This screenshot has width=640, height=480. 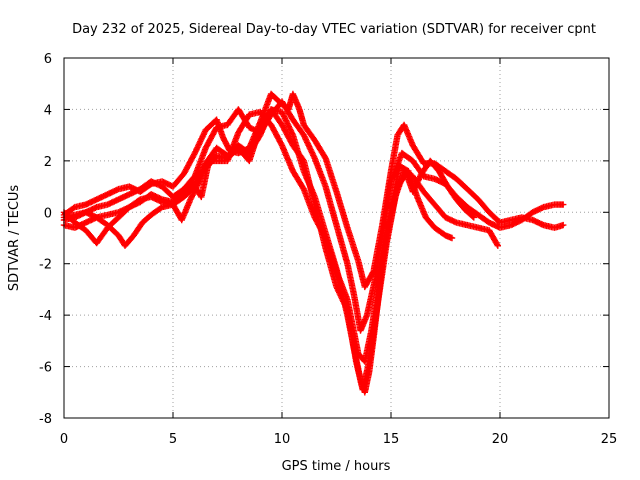 What do you see at coordinates (45, 265) in the screenshot?
I see `y-tick-label: -2` at bounding box center [45, 265].